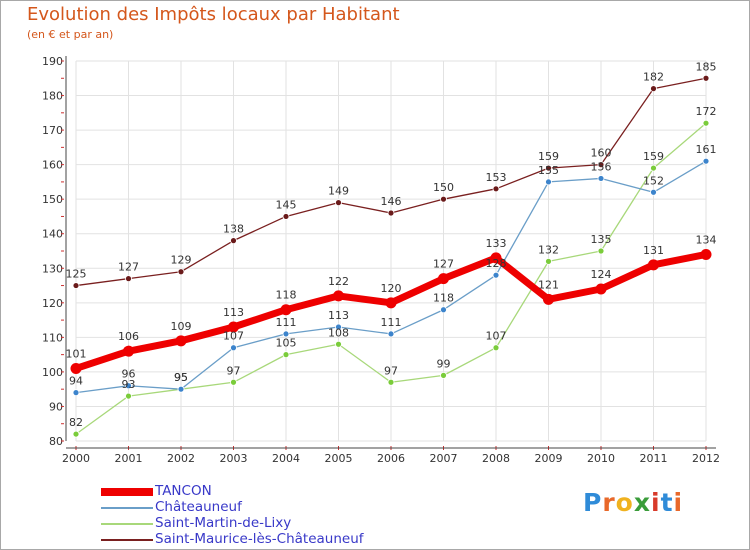  What do you see at coordinates (233, 312) in the screenshot?
I see `data-label-tancon: 113` at bounding box center [233, 312].